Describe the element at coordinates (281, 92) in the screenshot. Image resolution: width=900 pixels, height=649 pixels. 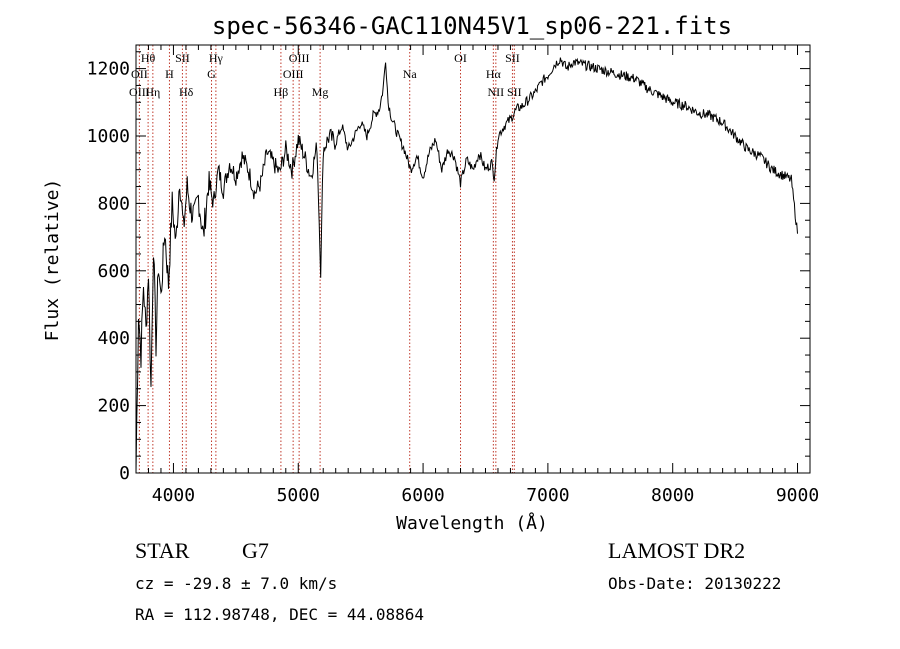
I see `spectral-line-label: Hβ` at that location.